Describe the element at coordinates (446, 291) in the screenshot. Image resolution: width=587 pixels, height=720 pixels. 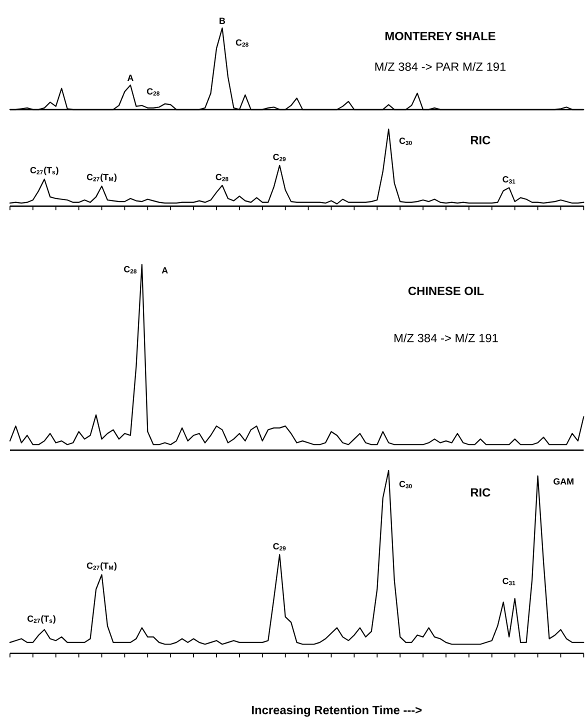
I see `text: CHINESE OIL` at that location.